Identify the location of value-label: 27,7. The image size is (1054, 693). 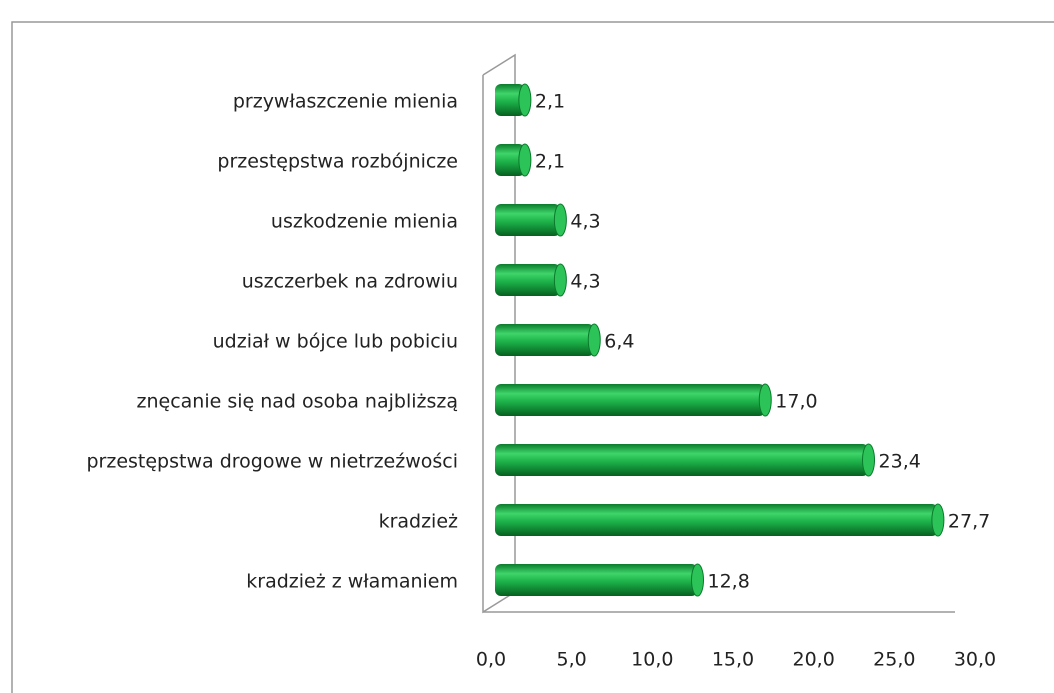
(969, 522).